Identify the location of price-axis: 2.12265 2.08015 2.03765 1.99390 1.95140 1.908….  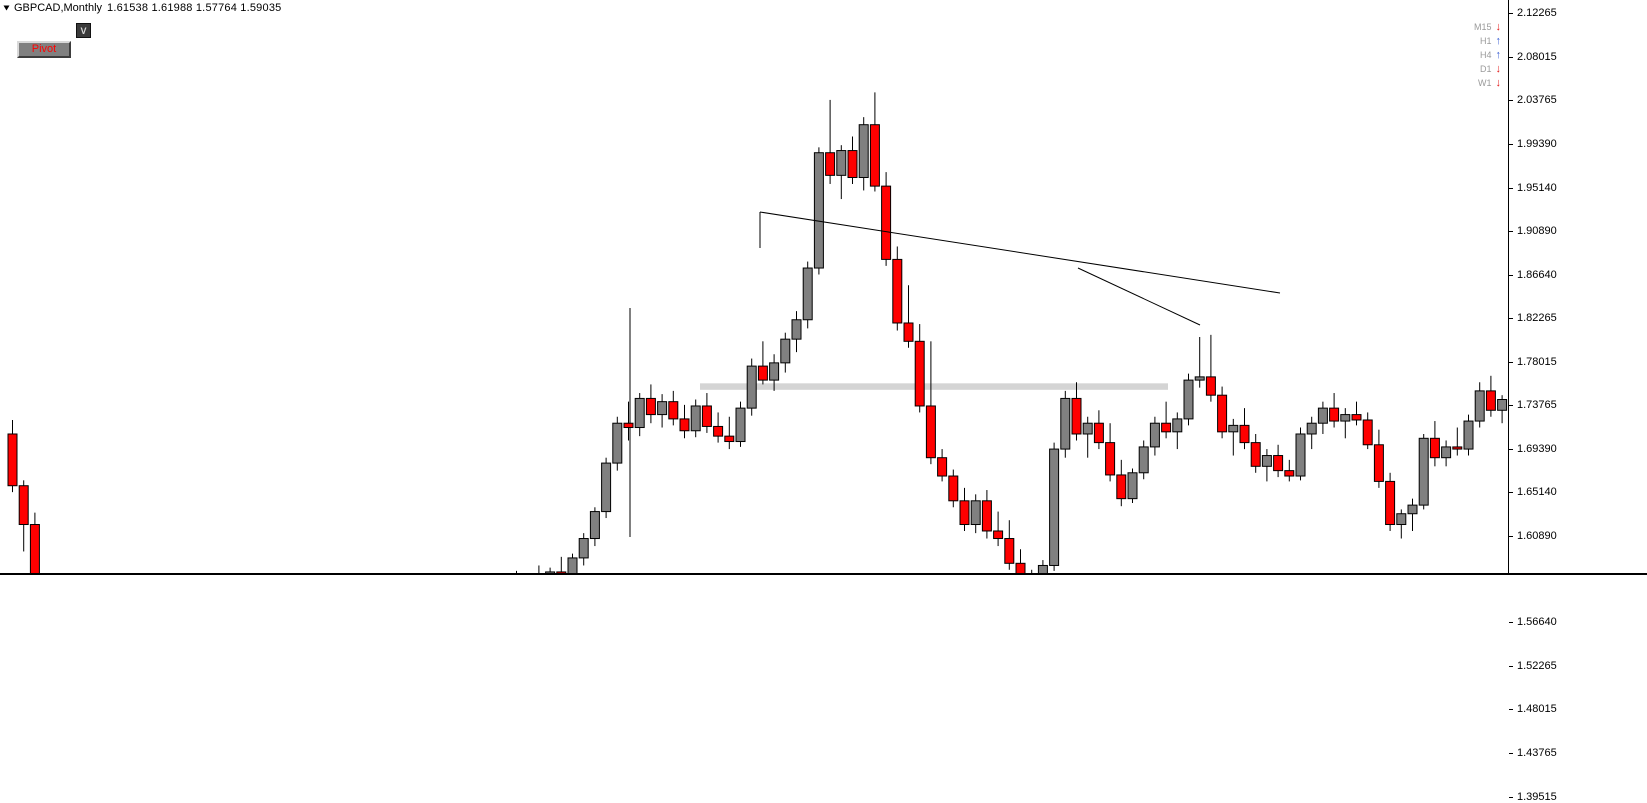
(1577, 401).